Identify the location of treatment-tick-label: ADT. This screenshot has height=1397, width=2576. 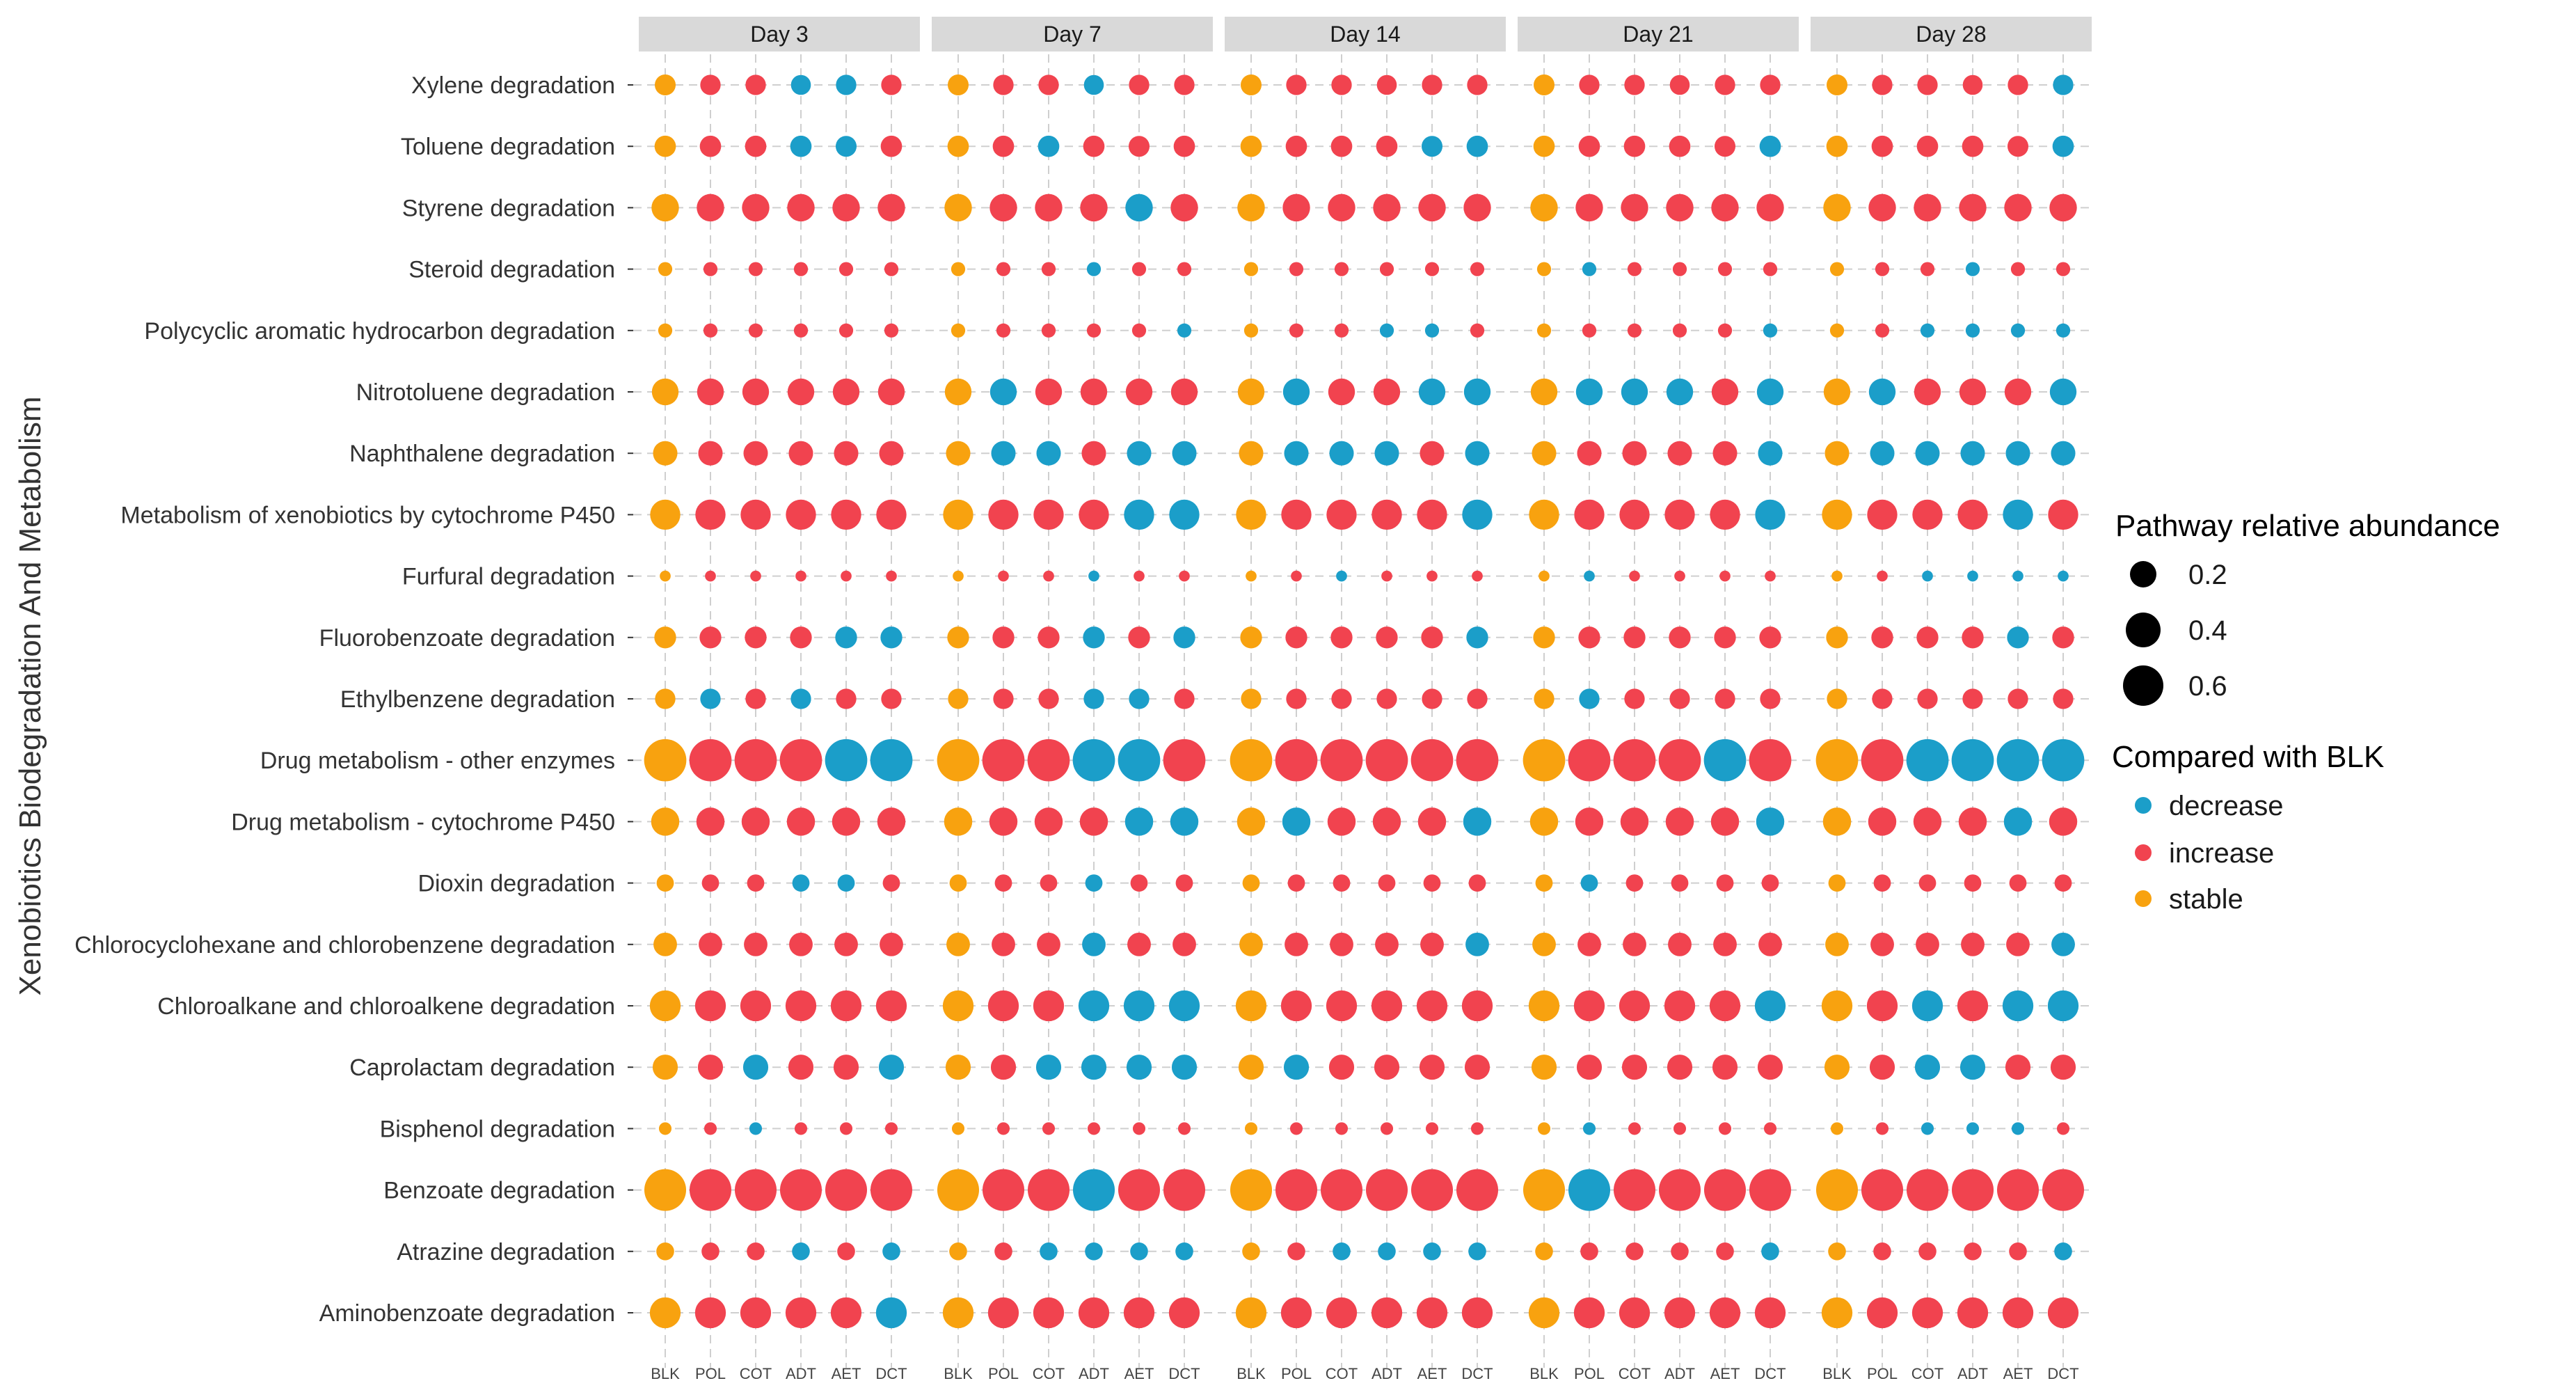
(1387, 1373).